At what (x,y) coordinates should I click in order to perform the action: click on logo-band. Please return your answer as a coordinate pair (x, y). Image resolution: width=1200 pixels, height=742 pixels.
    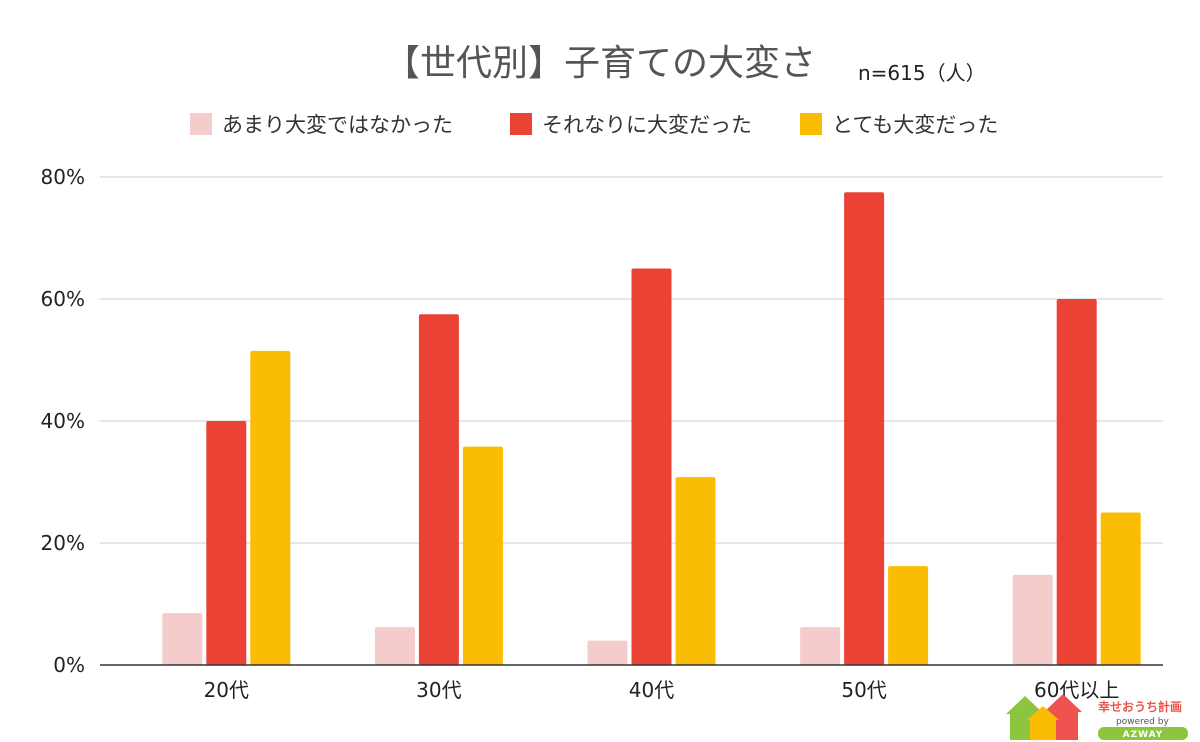
    Looking at the image, I should click on (1143, 733).